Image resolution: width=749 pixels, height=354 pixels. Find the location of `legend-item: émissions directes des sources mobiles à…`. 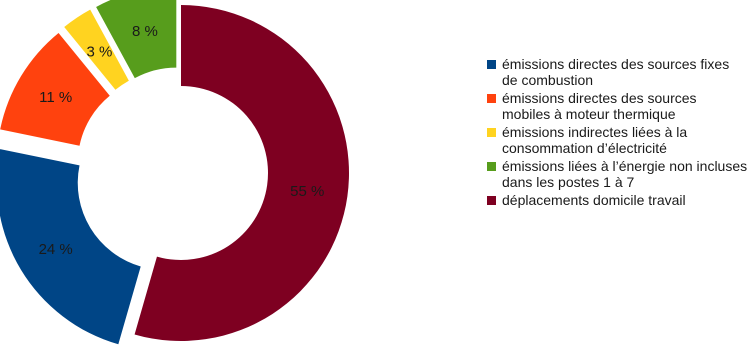

legend-item: émissions directes des sources mobiles à… is located at coordinates (617, 106).